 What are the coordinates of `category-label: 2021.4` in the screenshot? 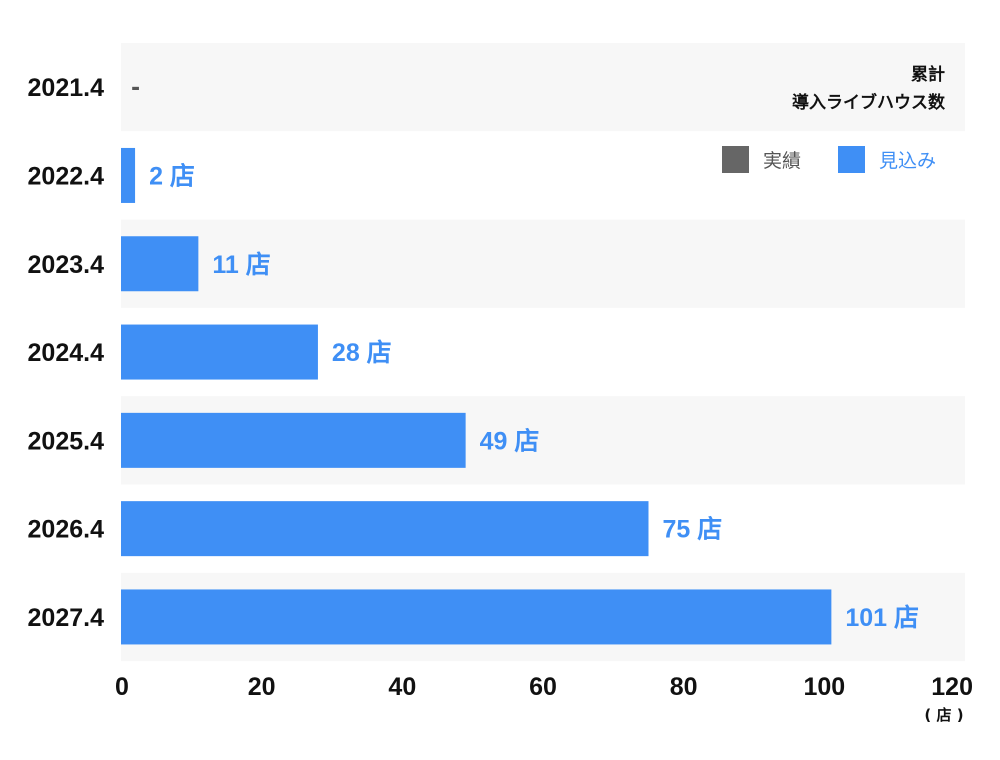 It's located at (66, 88).